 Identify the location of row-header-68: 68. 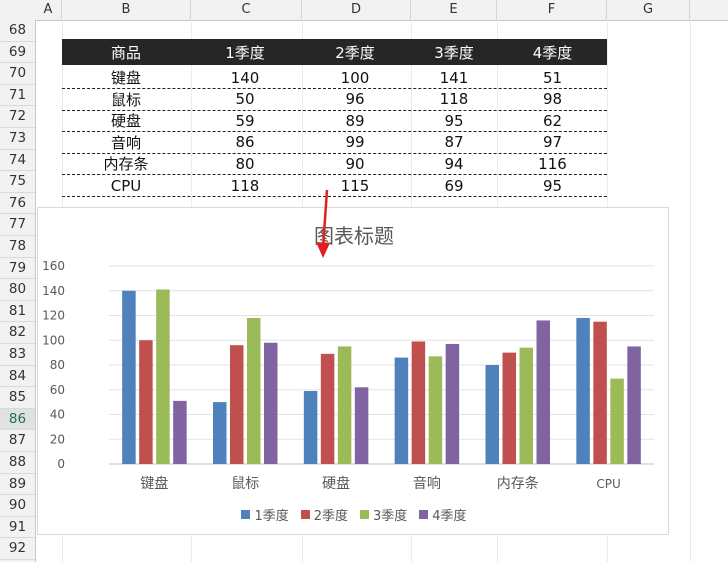
(17, 31).